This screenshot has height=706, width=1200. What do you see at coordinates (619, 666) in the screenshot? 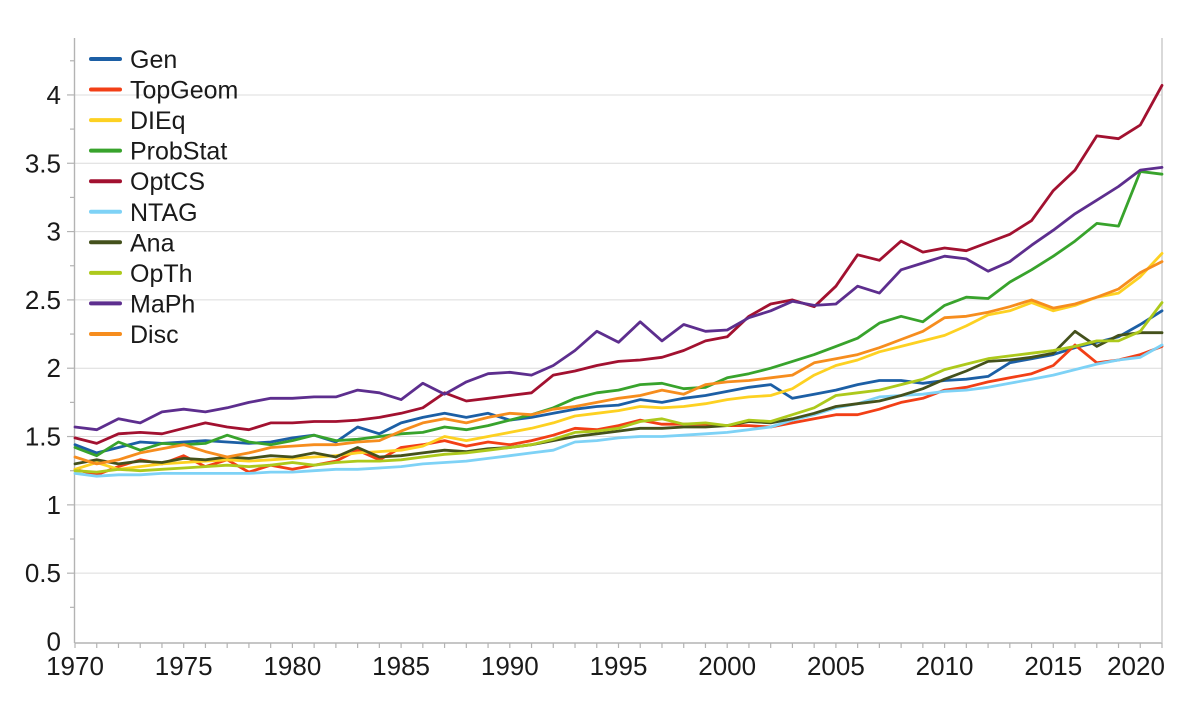
I see `x-tick-label: 1995` at bounding box center [619, 666].